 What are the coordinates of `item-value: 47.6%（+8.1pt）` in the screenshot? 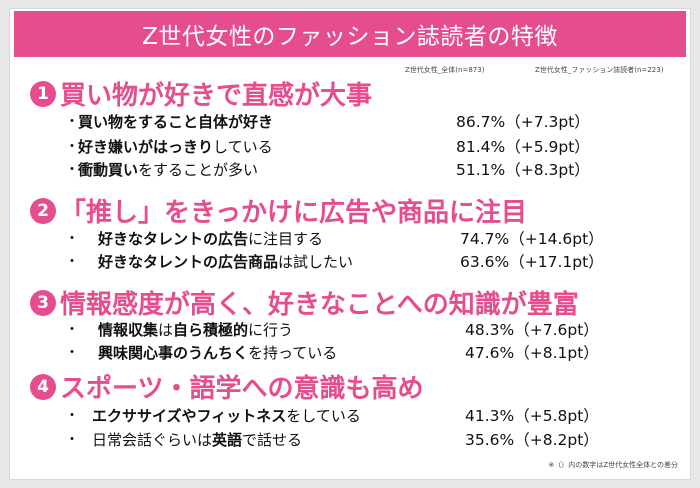 It's located at (532, 353).